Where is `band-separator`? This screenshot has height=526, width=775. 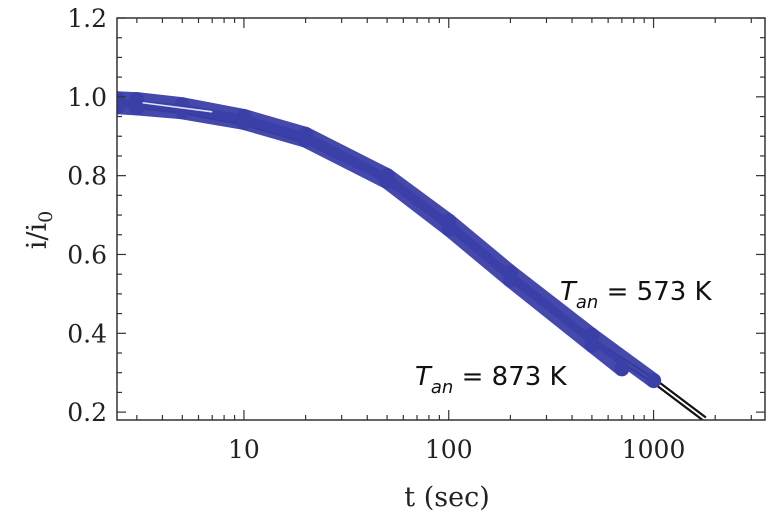 band-separator is located at coordinates (177, 107).